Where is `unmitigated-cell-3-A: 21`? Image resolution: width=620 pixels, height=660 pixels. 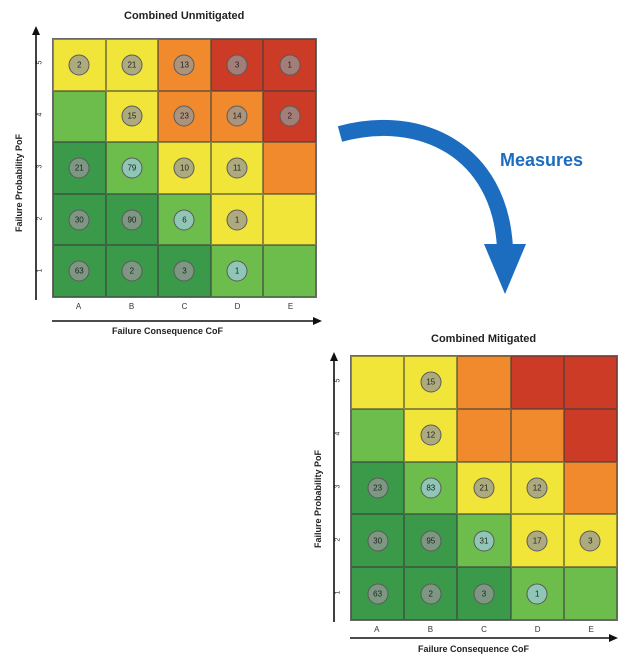 unmitigated-cell-3-A: 21 is located at coordinates (79, 168).